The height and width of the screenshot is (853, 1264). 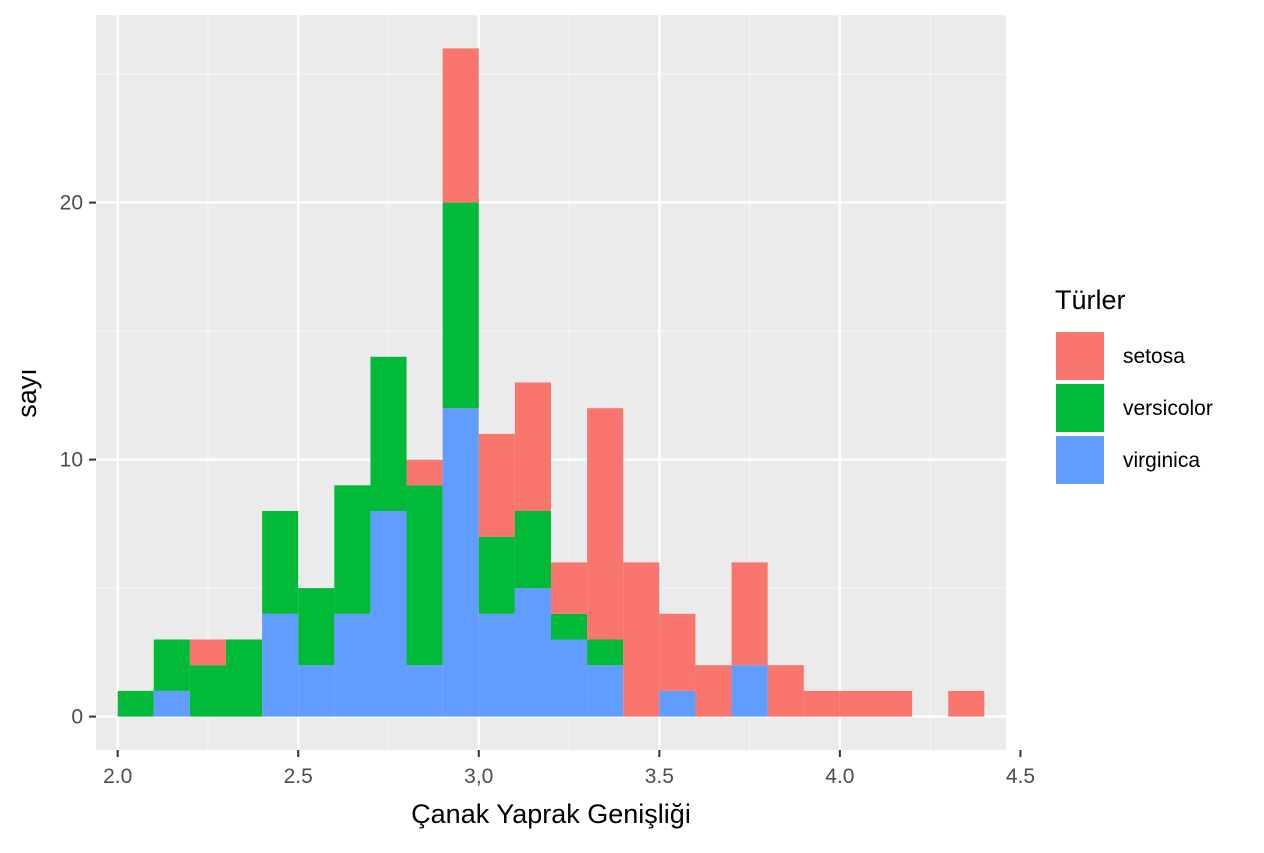 I want to click on y-axis: 0 10 20, so click(x=78, y=460).